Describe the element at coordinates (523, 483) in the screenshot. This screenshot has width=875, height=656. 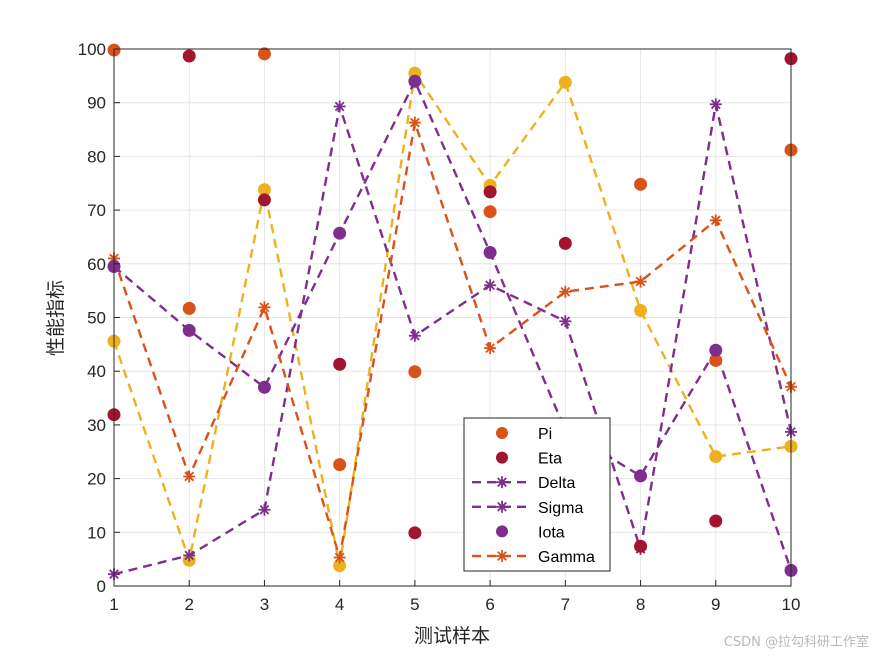
I see `legend-entry-delta: Delta` at that location.